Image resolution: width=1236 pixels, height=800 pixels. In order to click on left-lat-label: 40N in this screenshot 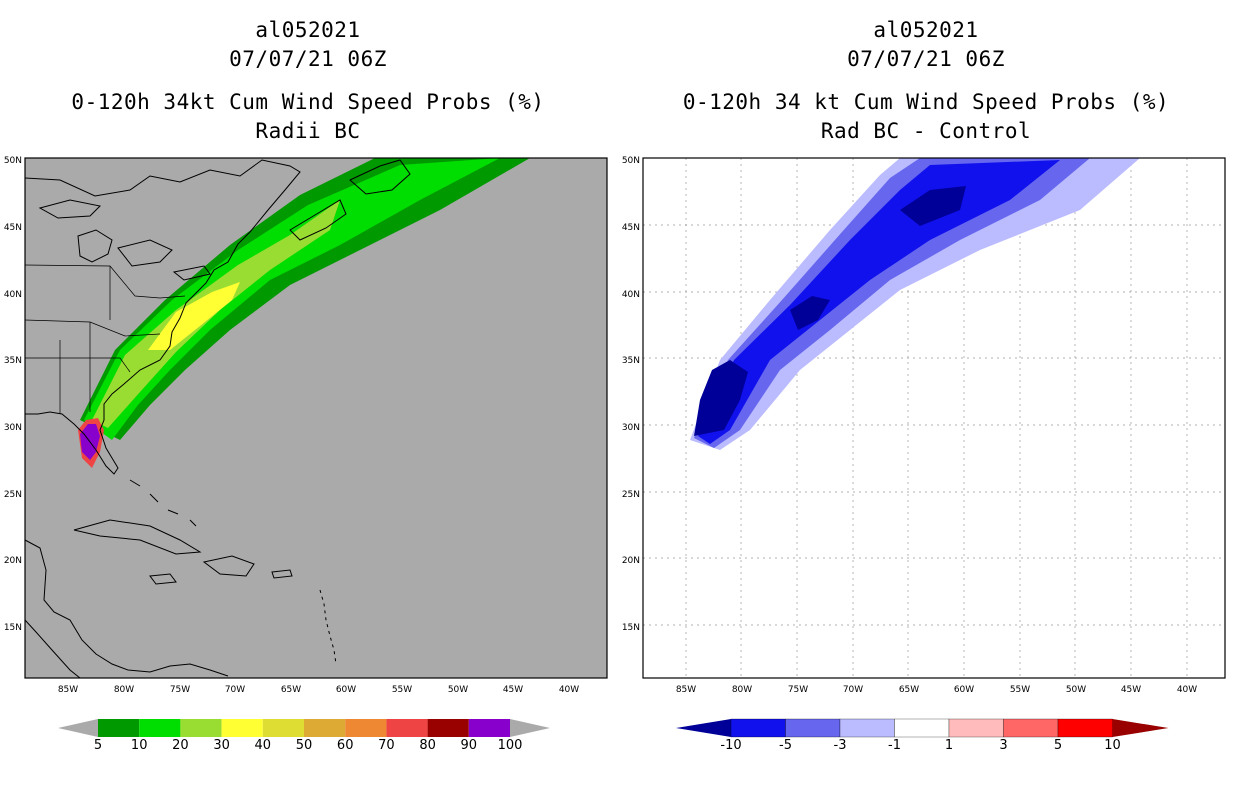, I will do `click(13, 295)`.